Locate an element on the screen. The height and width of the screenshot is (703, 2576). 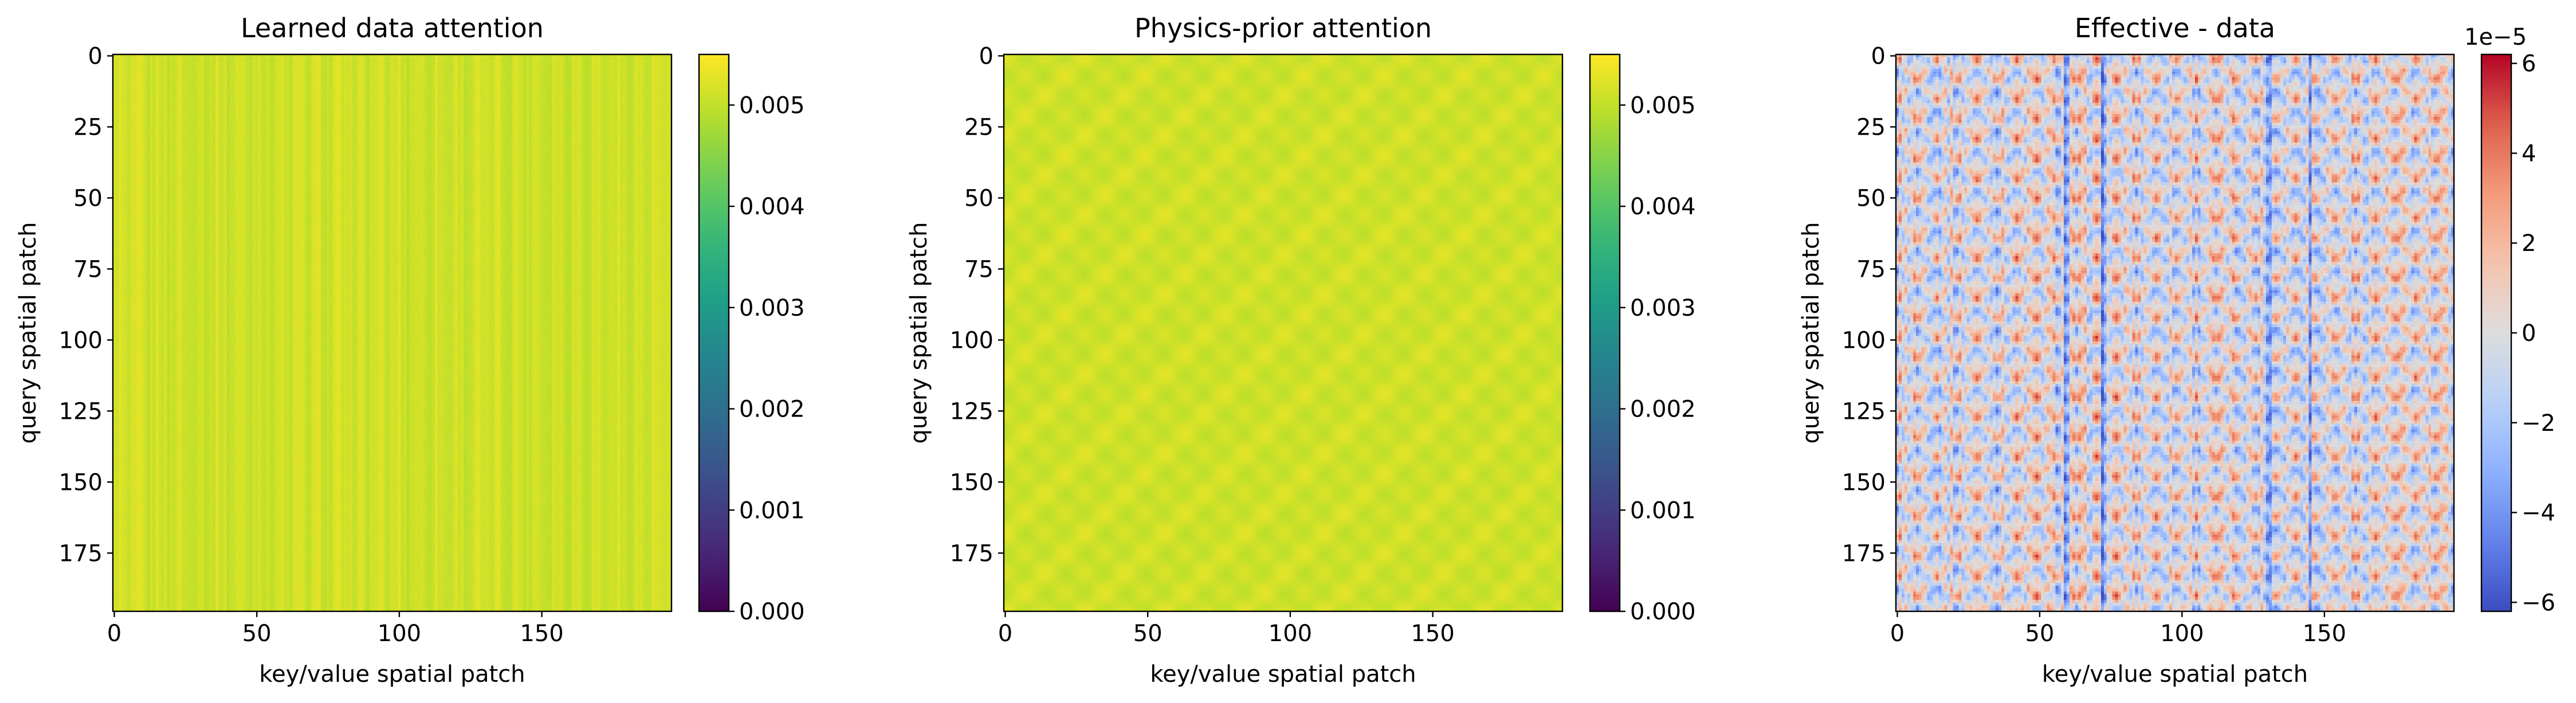
colorbar-tick-label: −2 is located at coordinates (2539, 423).